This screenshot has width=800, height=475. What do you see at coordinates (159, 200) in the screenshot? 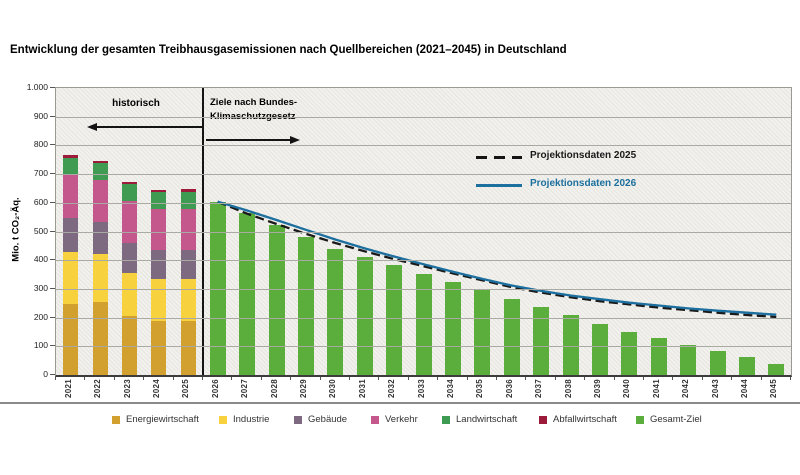
I see `bar-2024-segment-landwirtschaft` at bounding box center [159, 200].